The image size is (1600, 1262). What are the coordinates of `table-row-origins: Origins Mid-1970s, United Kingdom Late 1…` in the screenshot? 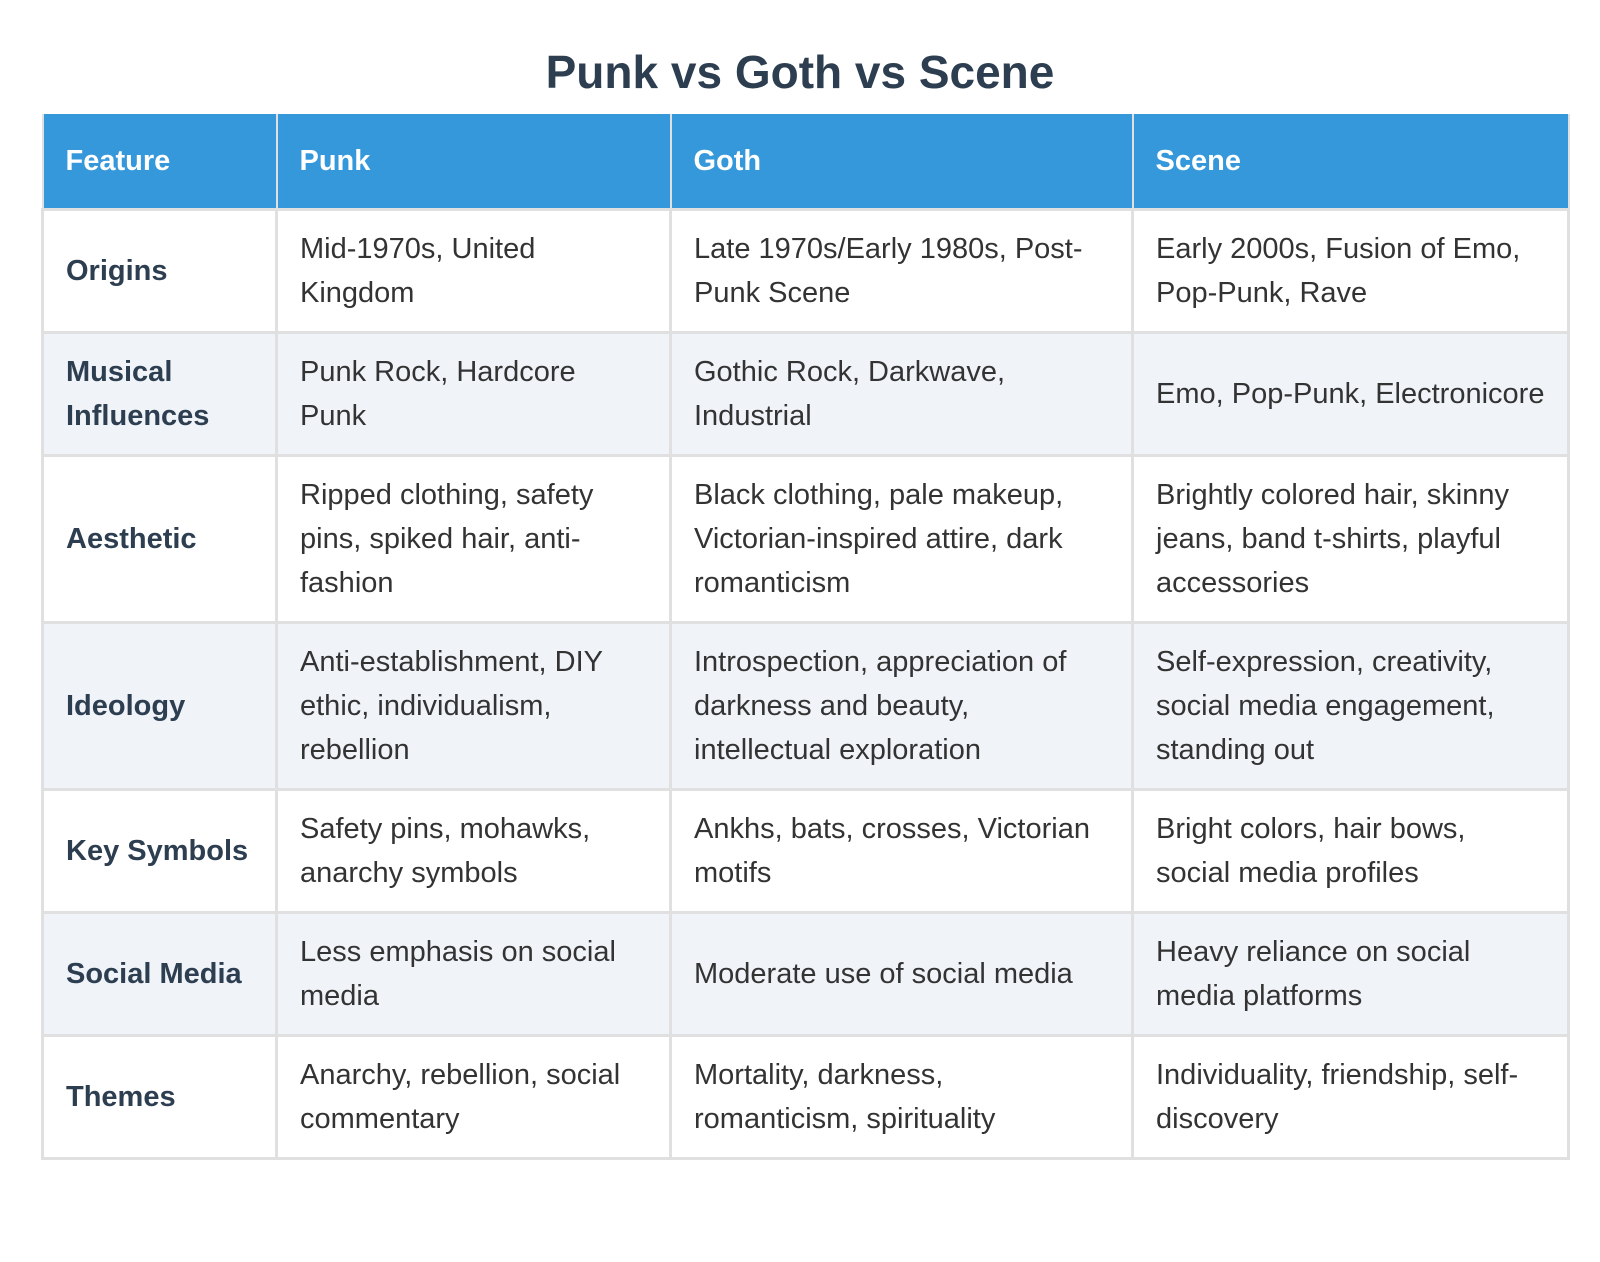 It's located at (805, 271).